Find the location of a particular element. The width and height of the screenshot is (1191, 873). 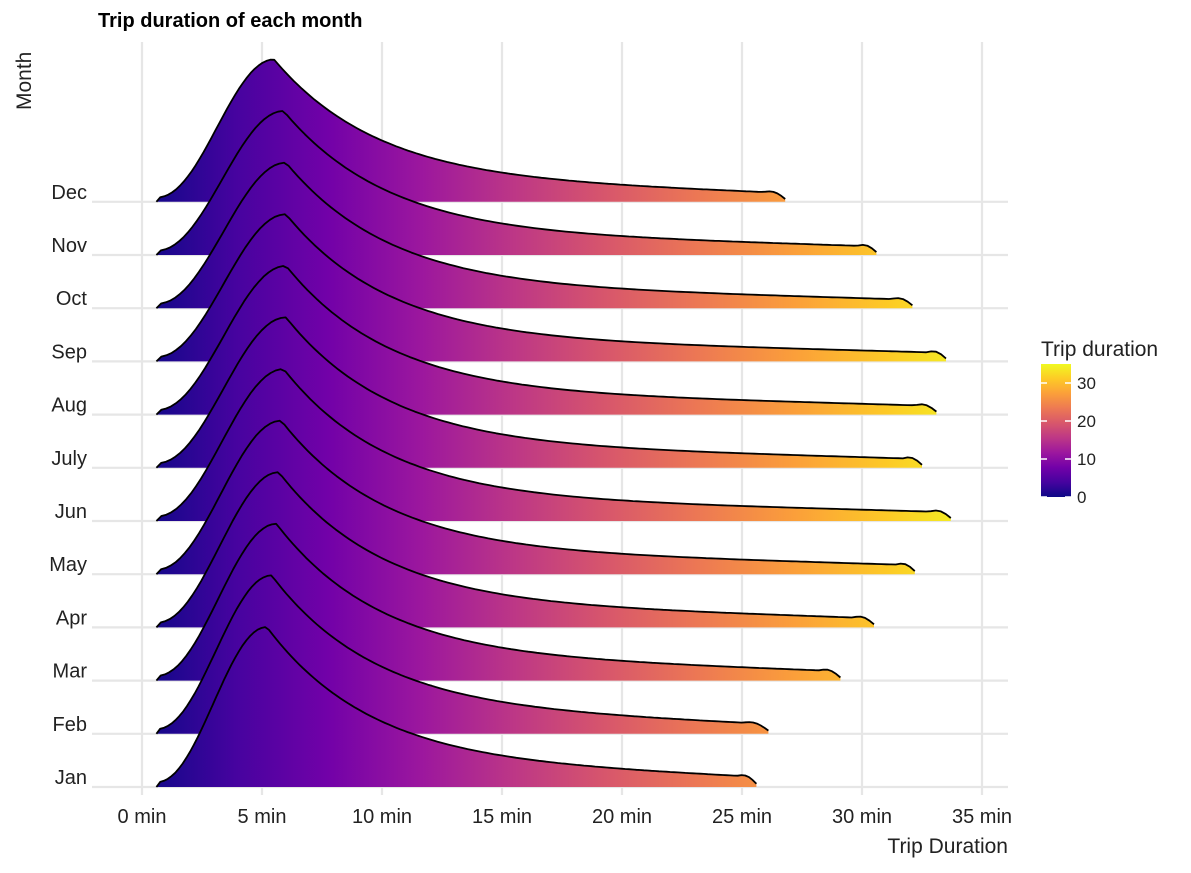

legend-title: Trip duration is located at coordinates (1099, 349).